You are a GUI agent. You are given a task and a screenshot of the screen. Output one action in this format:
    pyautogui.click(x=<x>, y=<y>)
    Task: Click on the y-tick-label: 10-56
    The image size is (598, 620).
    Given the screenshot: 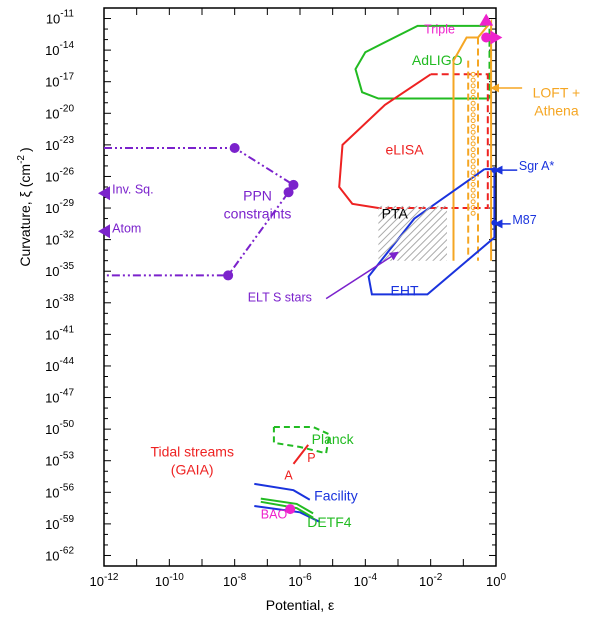 What is the action you would take?
    pyautogui.click(x=59, y=491)
    